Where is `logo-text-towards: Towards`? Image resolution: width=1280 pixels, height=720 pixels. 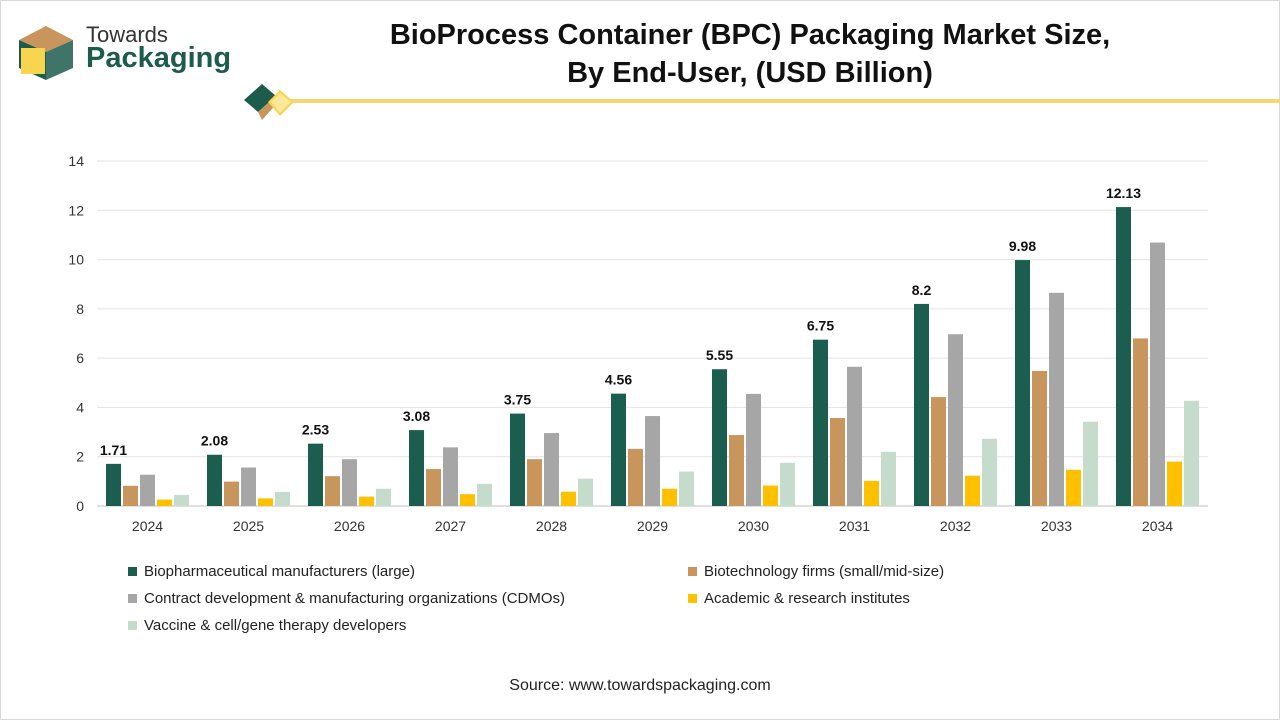
logo-text-towards: Towards is located at coordinates (127, 34).